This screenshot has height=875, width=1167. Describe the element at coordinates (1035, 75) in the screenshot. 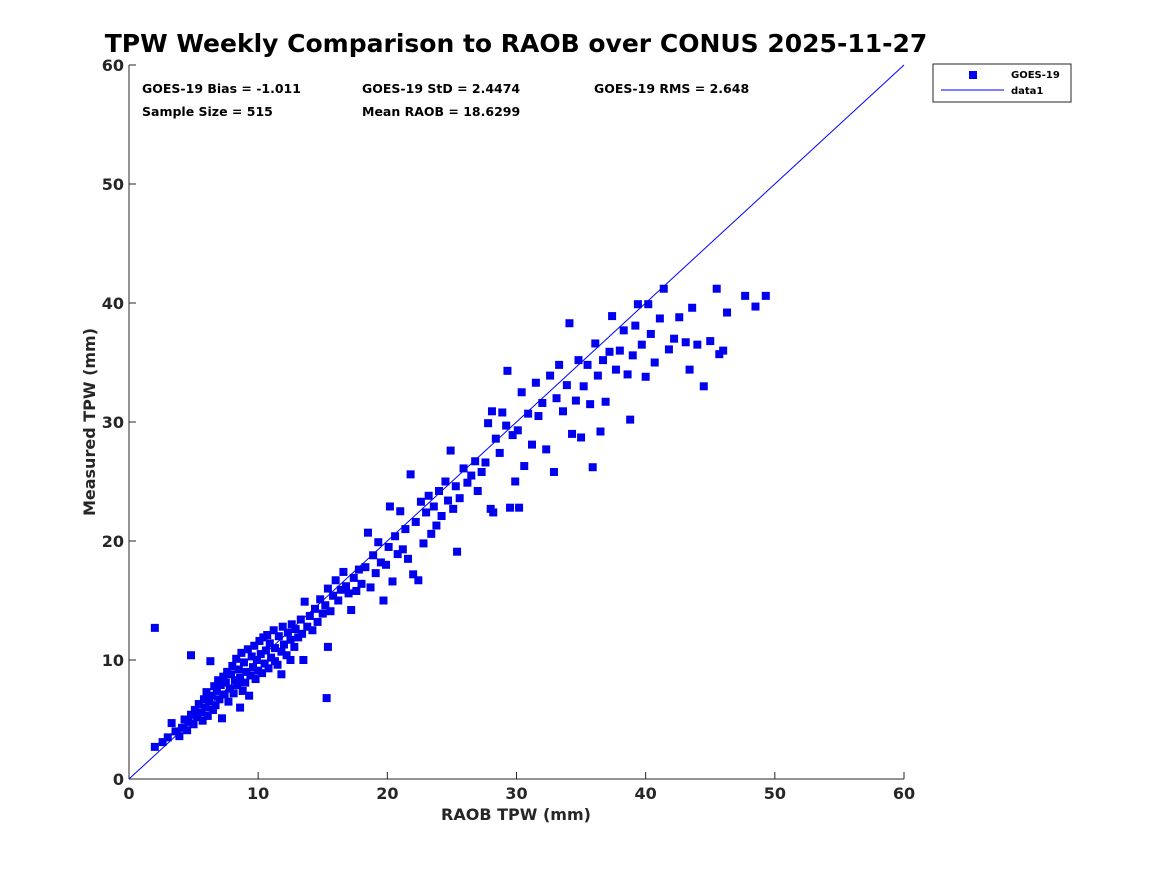

I see `legend-label-goes19: GOES-19` at that location.